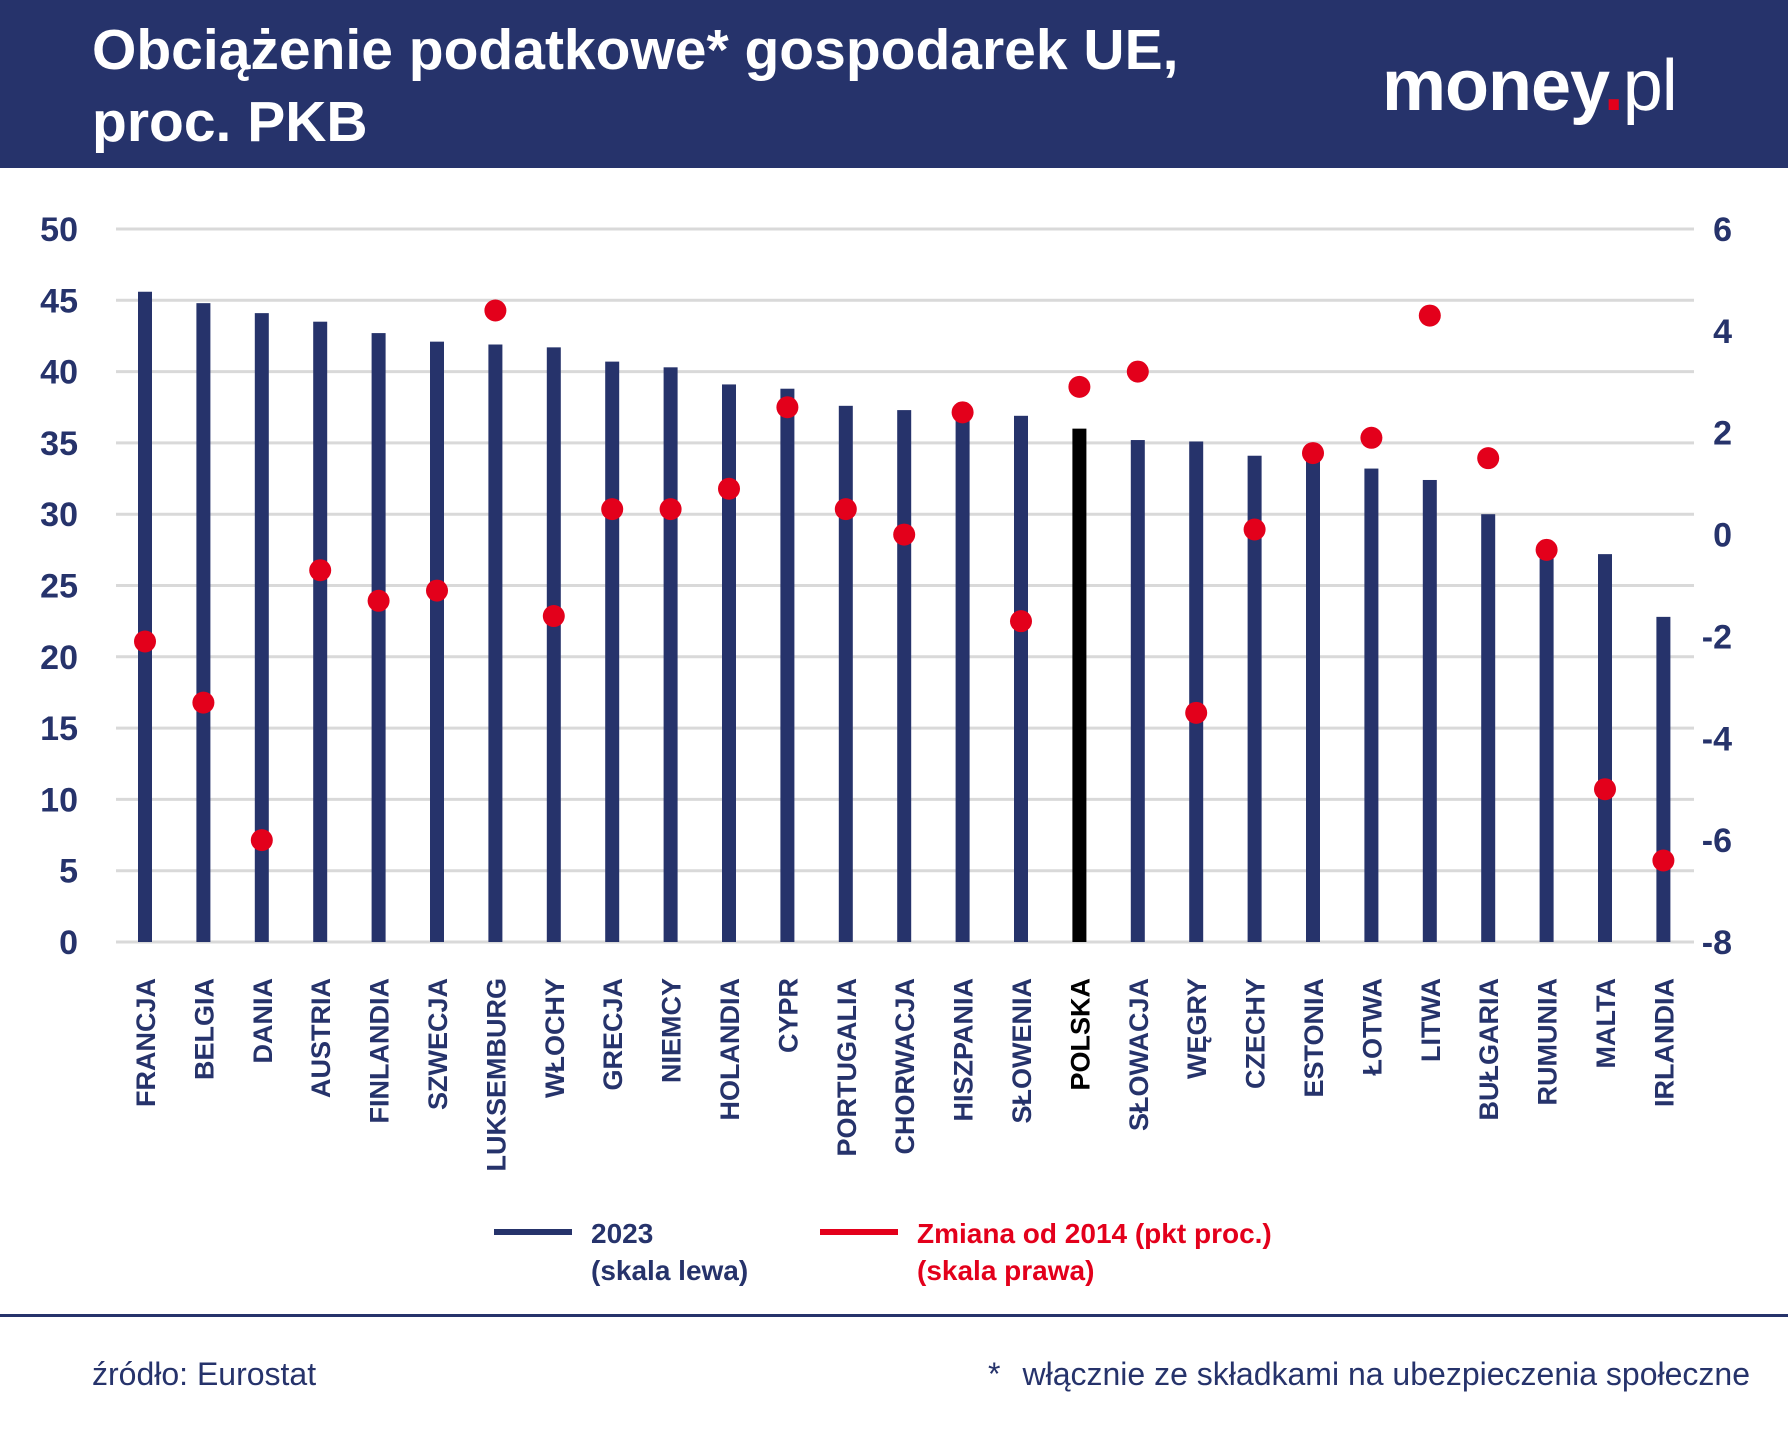  I want to click on left-tick-label: 0, so click(68, 943).